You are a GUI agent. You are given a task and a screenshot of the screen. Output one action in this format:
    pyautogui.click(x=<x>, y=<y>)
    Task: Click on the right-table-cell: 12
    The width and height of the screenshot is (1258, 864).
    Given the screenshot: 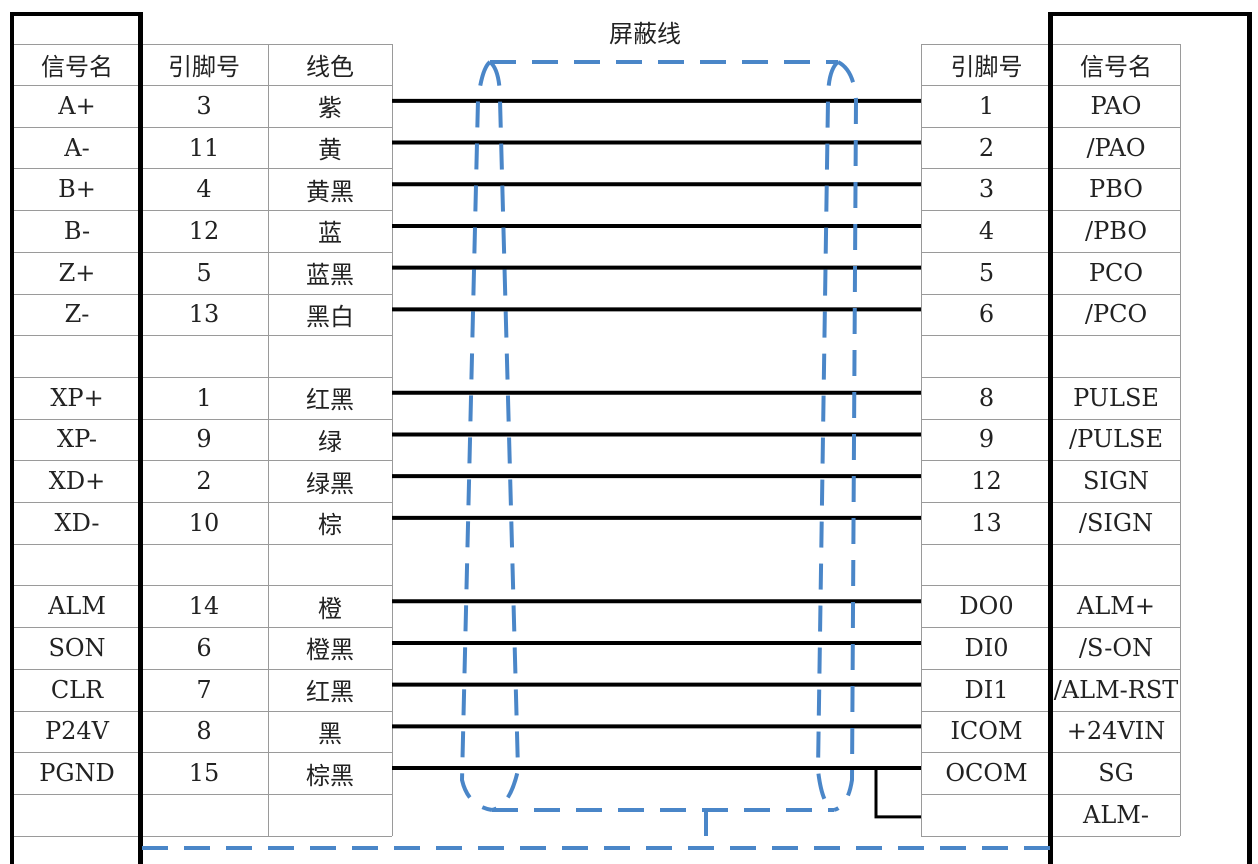 What is the action you would take?
    pyautogui.click(x=986, y=481)
    